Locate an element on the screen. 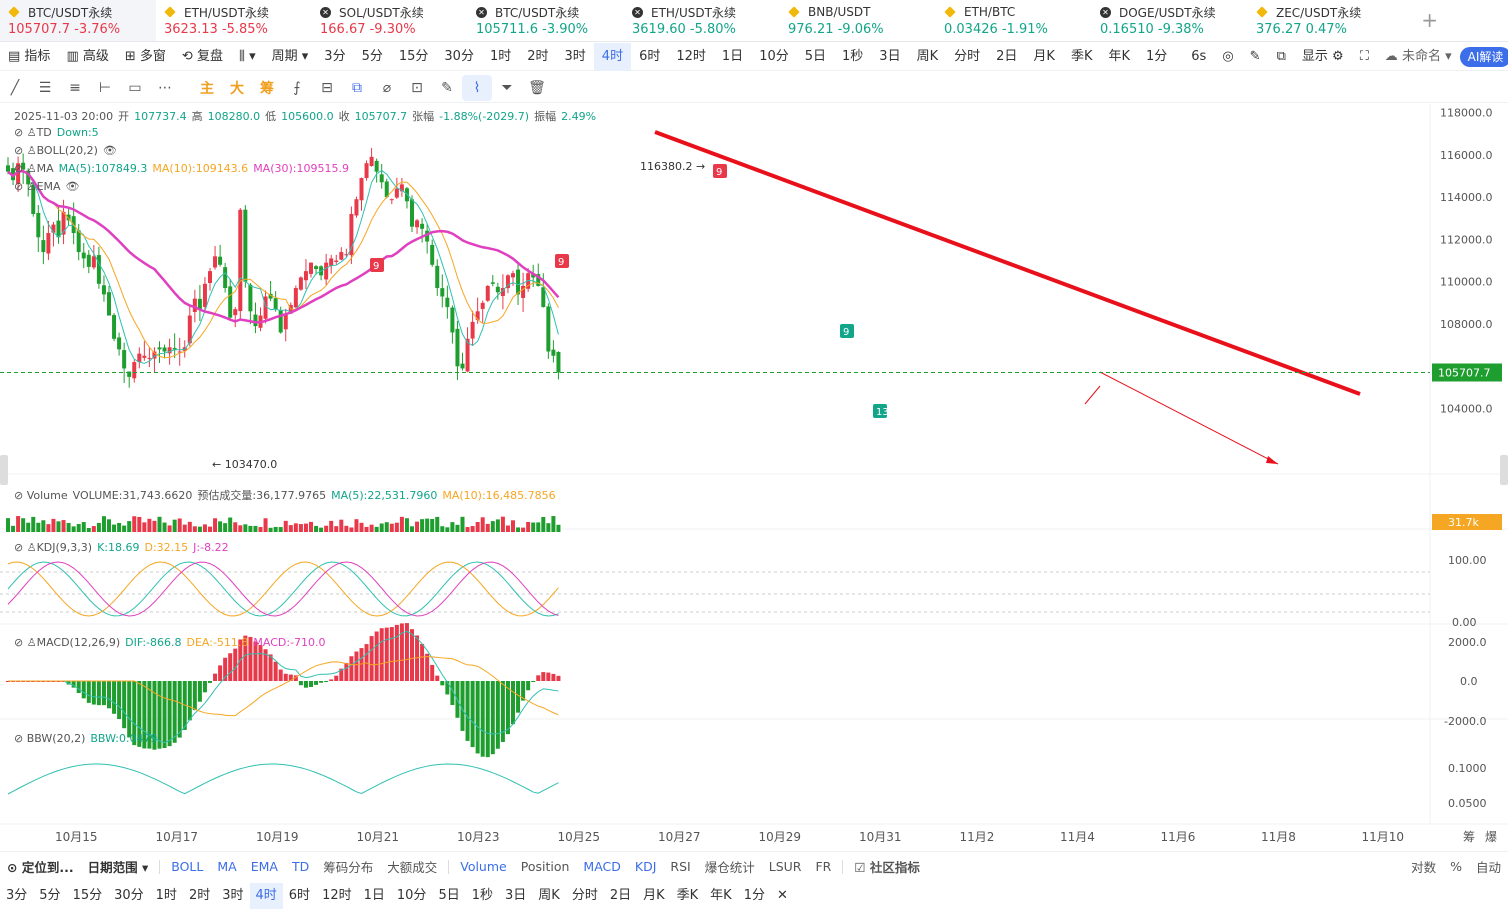 The image size is (1508, 919). log-scale-toggle: 对数 is located at coordinates (1424, 867).